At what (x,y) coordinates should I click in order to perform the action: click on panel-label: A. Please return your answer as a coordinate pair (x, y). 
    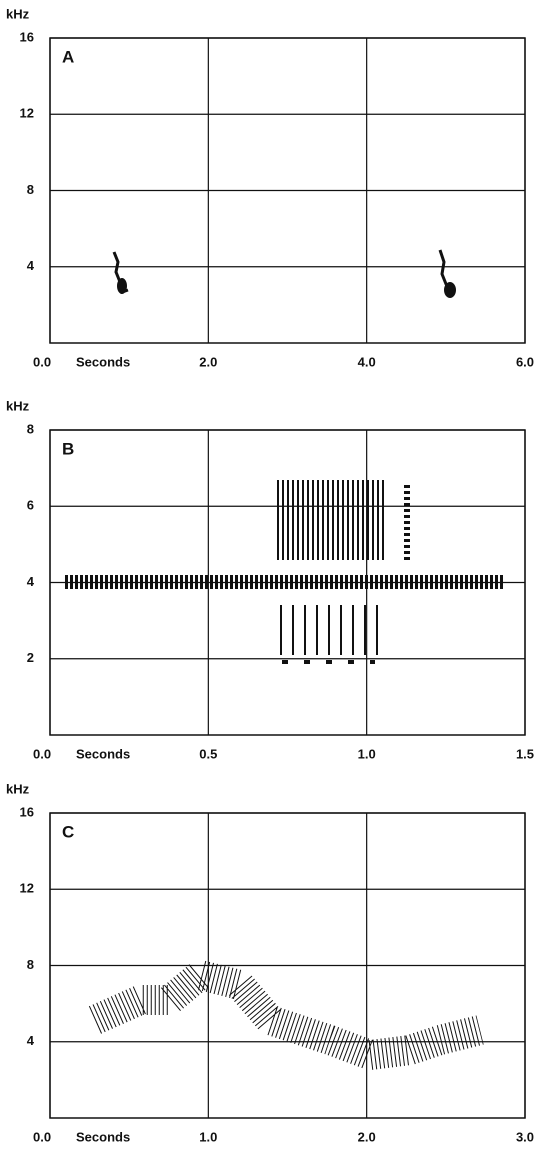
    Looking at the image, I should click on (68, 56).